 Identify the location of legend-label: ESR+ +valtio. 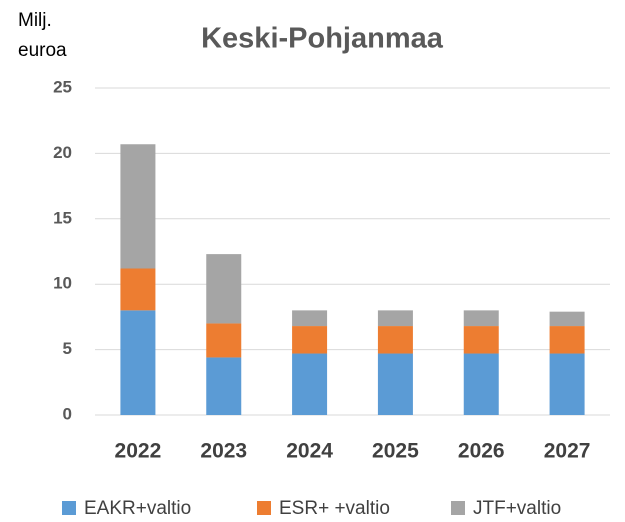
(334, 508).